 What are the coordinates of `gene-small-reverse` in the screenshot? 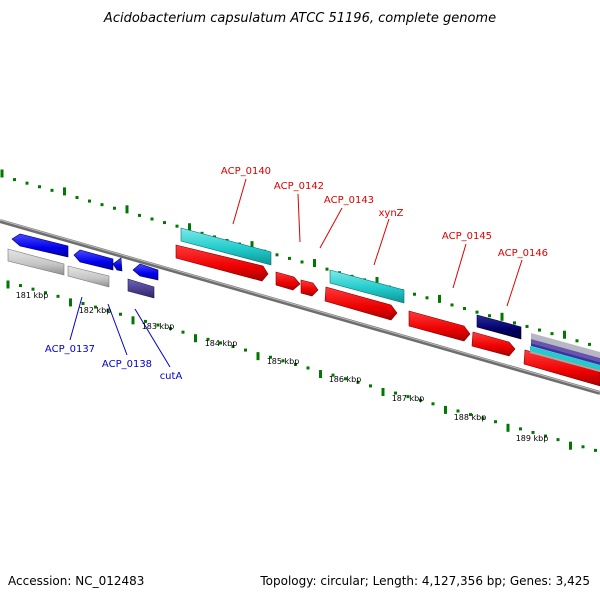 It's located at (117, 264).